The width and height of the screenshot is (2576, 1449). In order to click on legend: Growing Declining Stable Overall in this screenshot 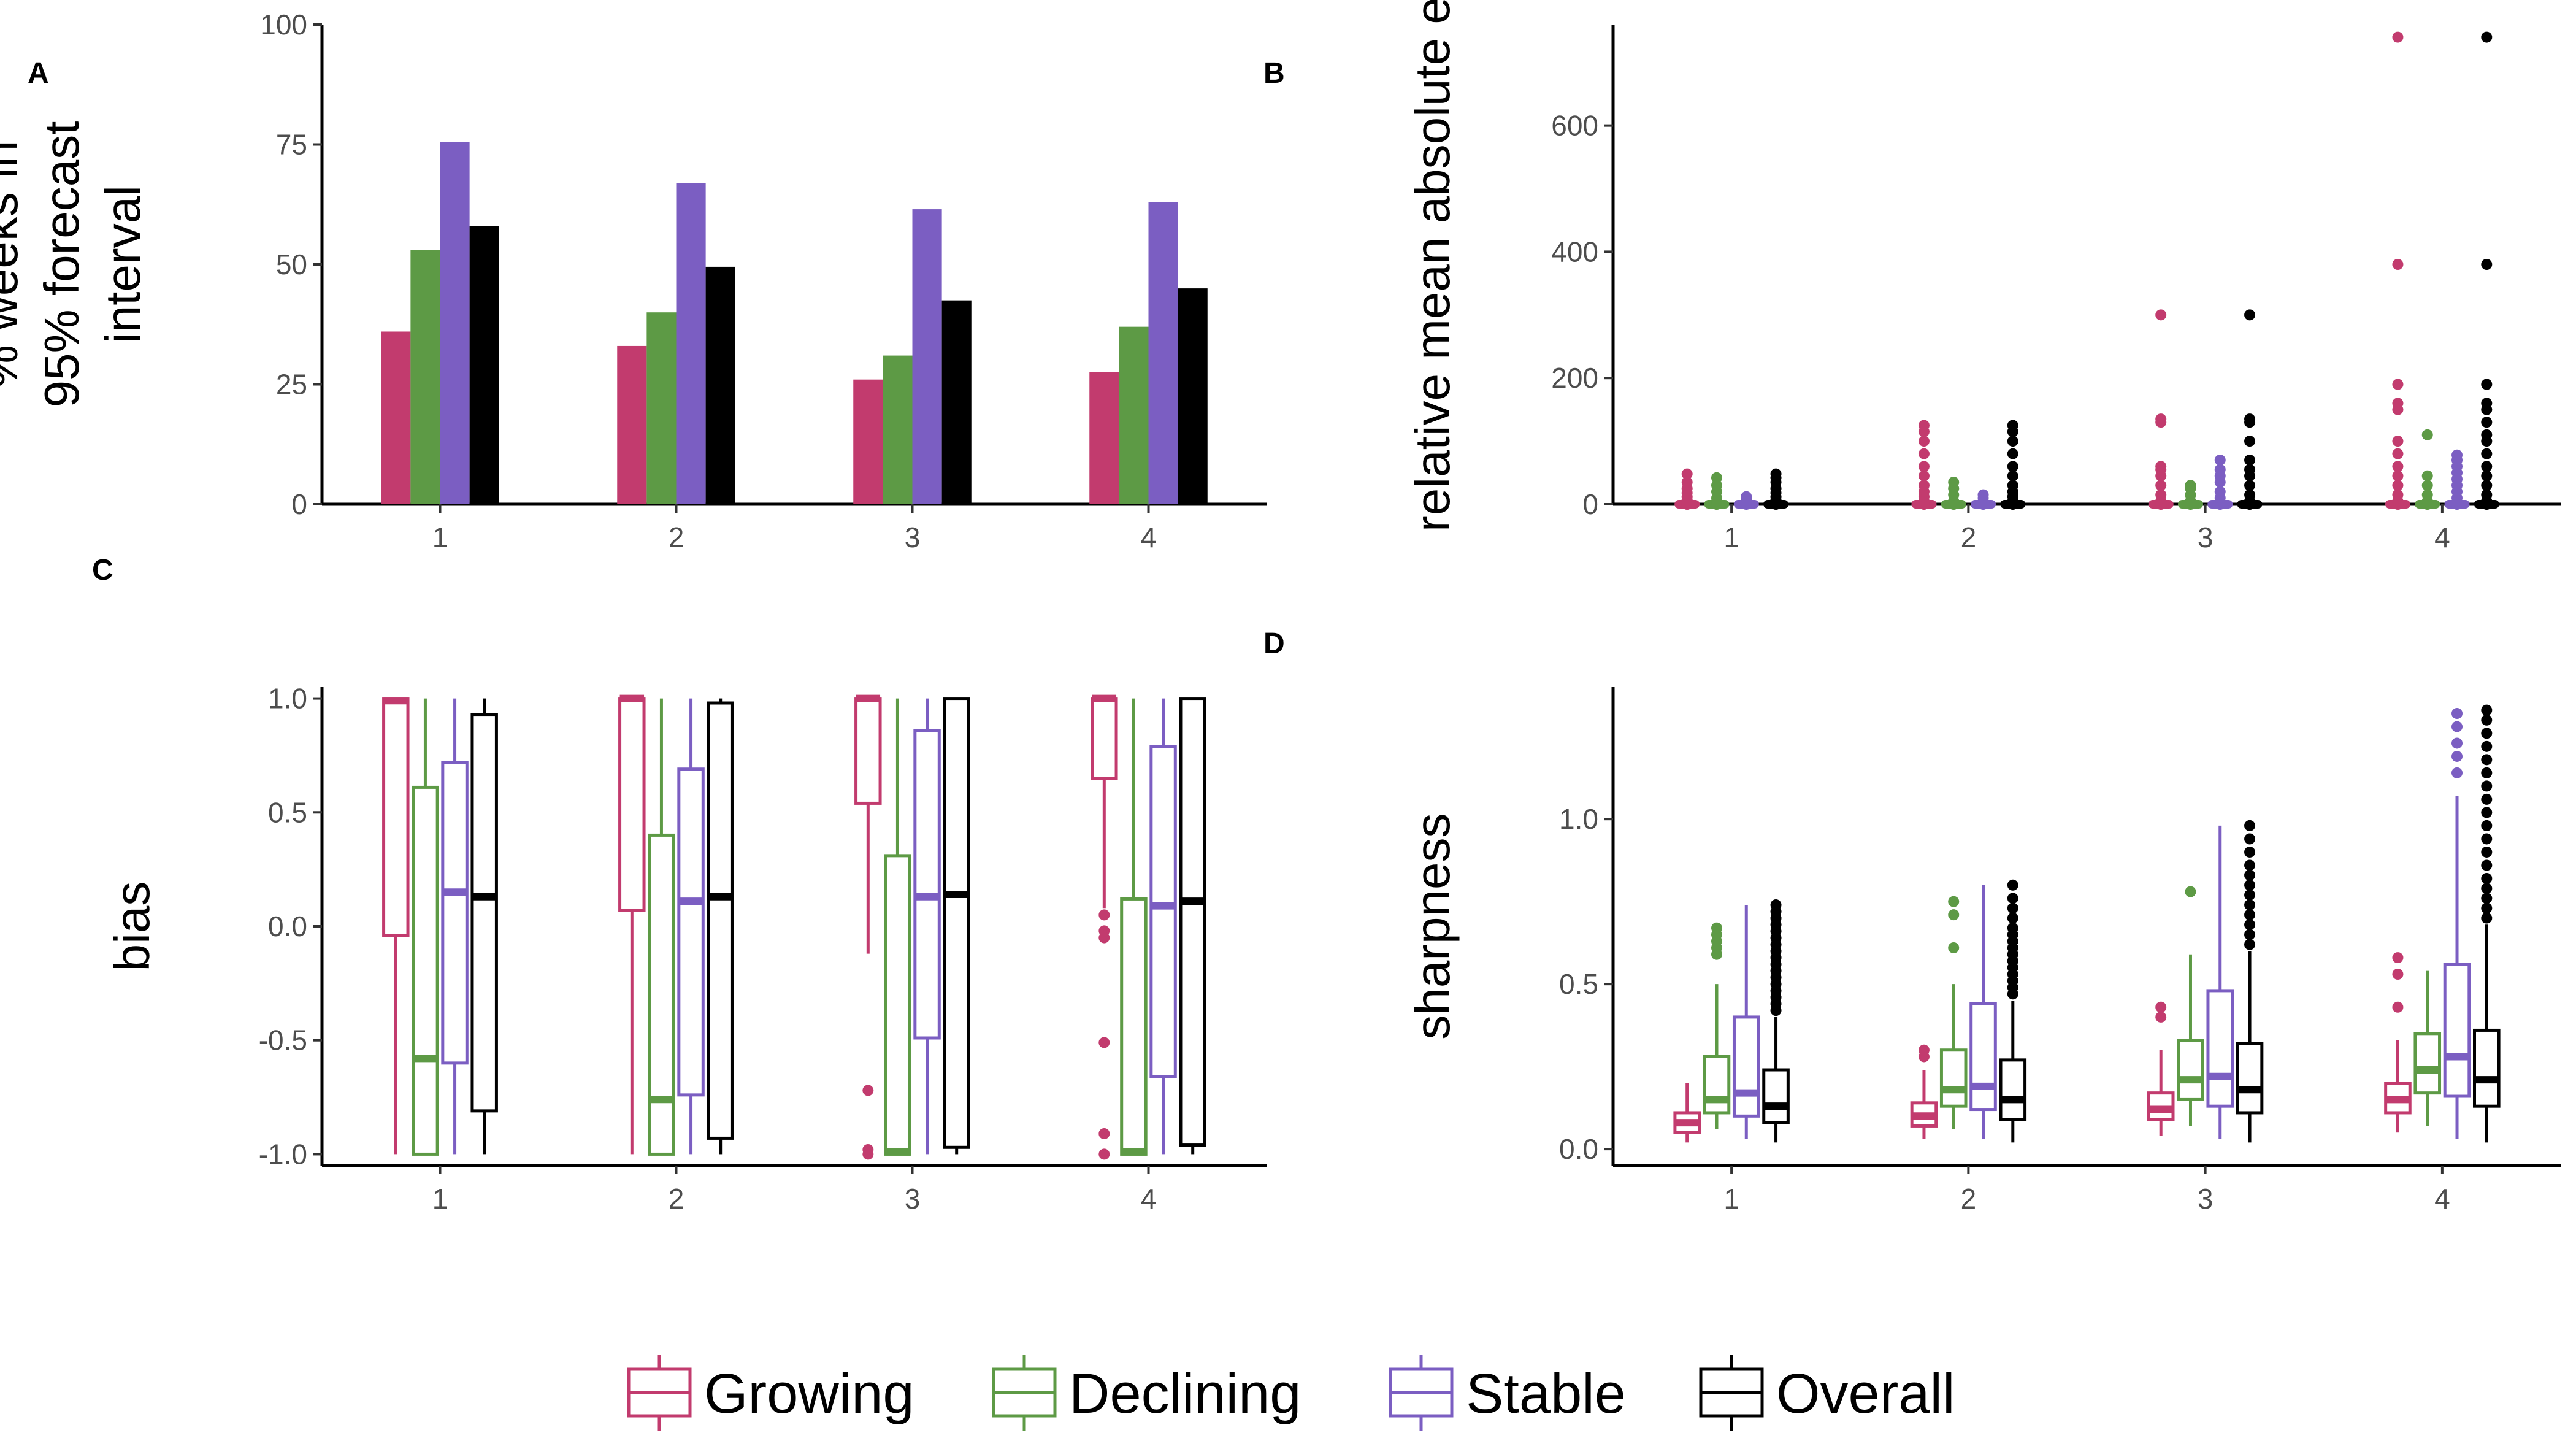, I will do `click(1291, 1393)`.